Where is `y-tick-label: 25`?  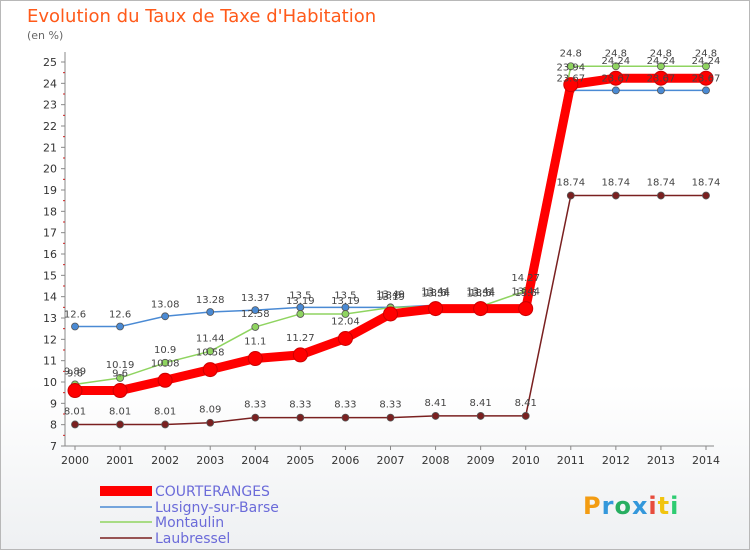 y-tick-label: 25 is located at coordinates (50, 62).